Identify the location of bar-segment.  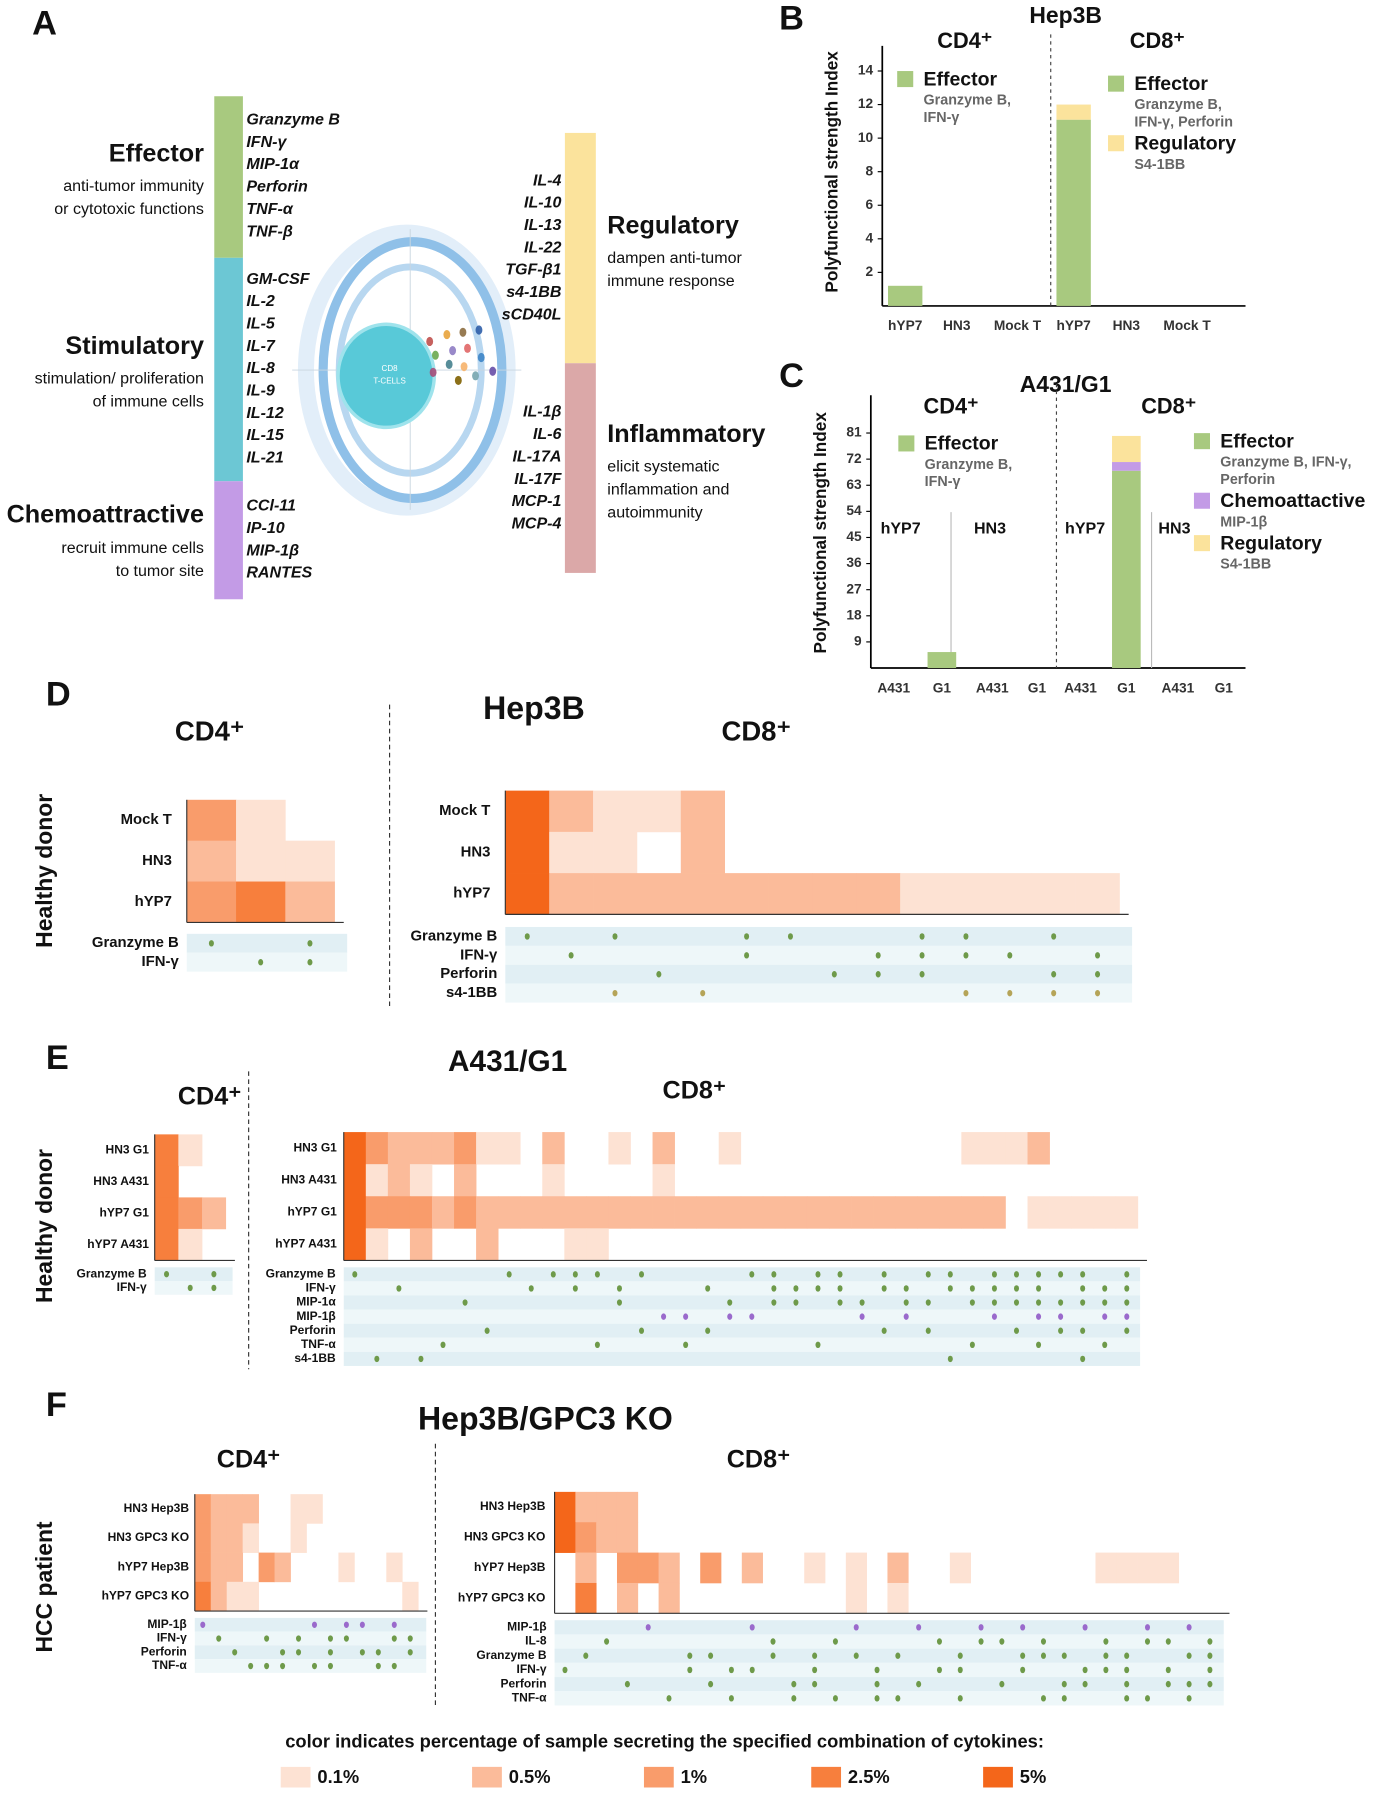
(1126, 569).